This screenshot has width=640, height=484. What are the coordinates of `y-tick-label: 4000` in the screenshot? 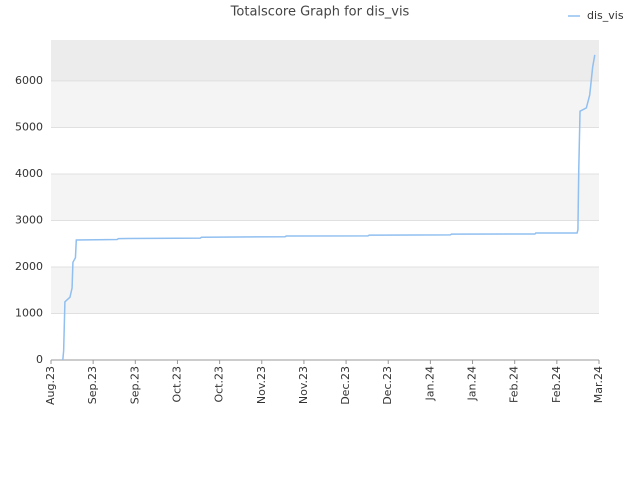 It's located at (29, 173).